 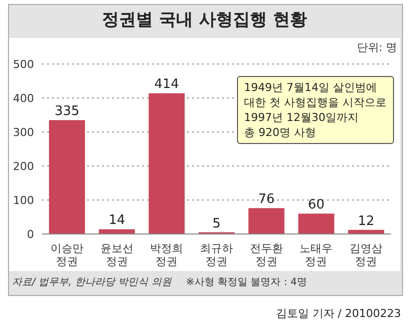 I want to click on data-label: 5, so click(x=216, y=224).